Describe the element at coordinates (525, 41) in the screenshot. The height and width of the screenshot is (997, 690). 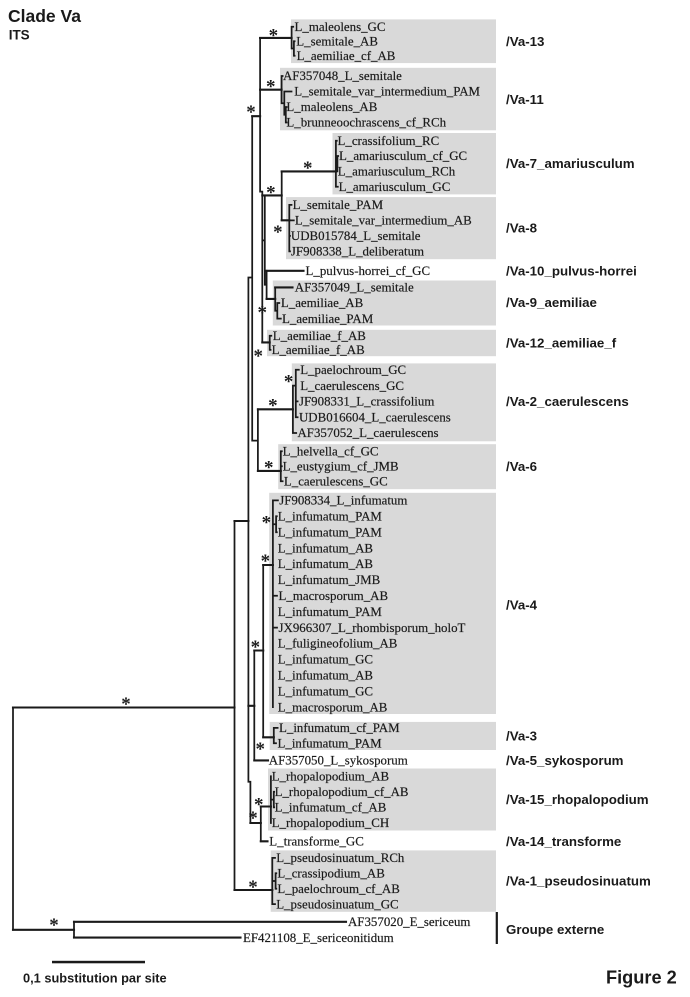
I see `svg-text: /Va-13` at that location.